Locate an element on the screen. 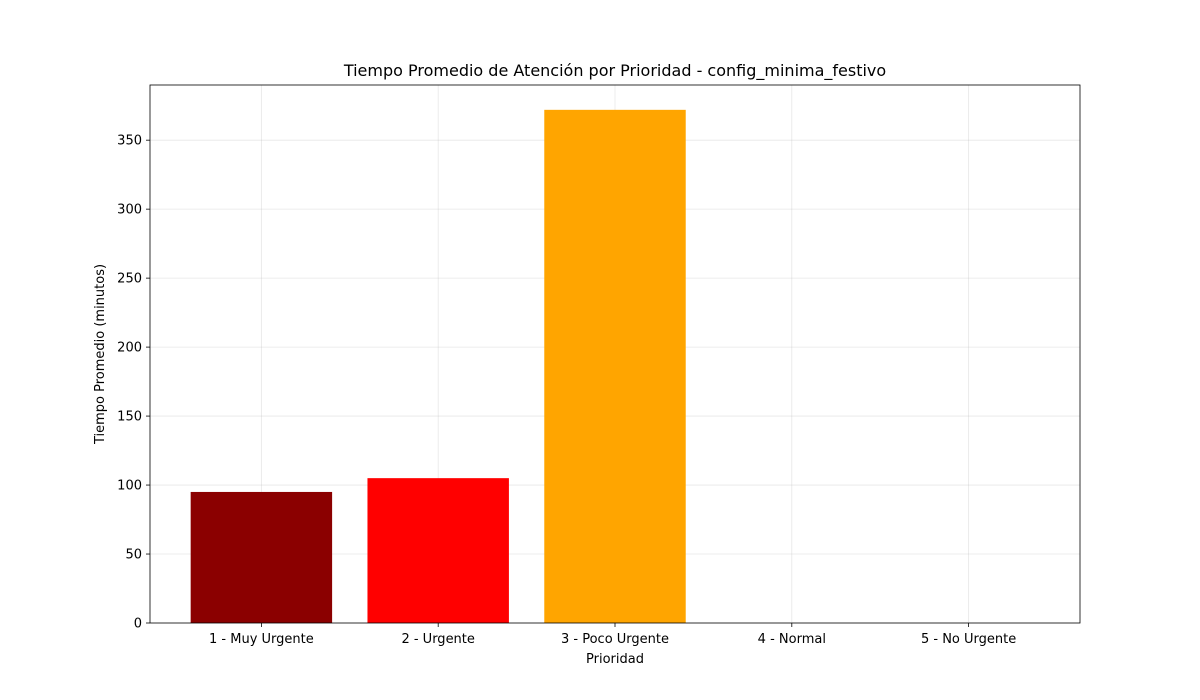 The height and width of the screenshot is (700, 1200). x-tick-label-0: 1 - Muy Urgente is located at coordinates (261, 639).